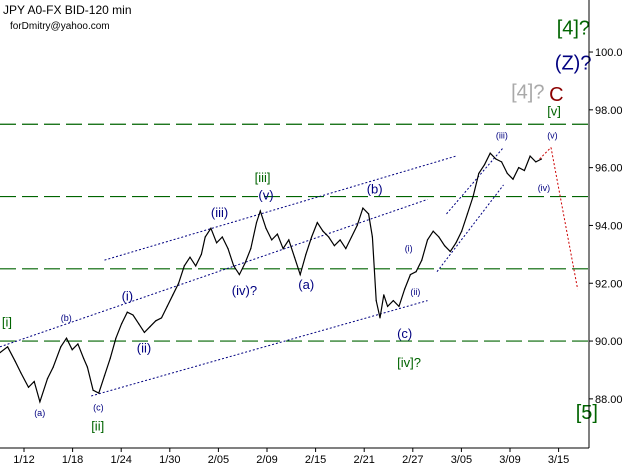 This screenshot has height=466, width=627. Describe the element at coordinates (544, 188) in the screenshot. I see `wave-label: (iv)` at that location.